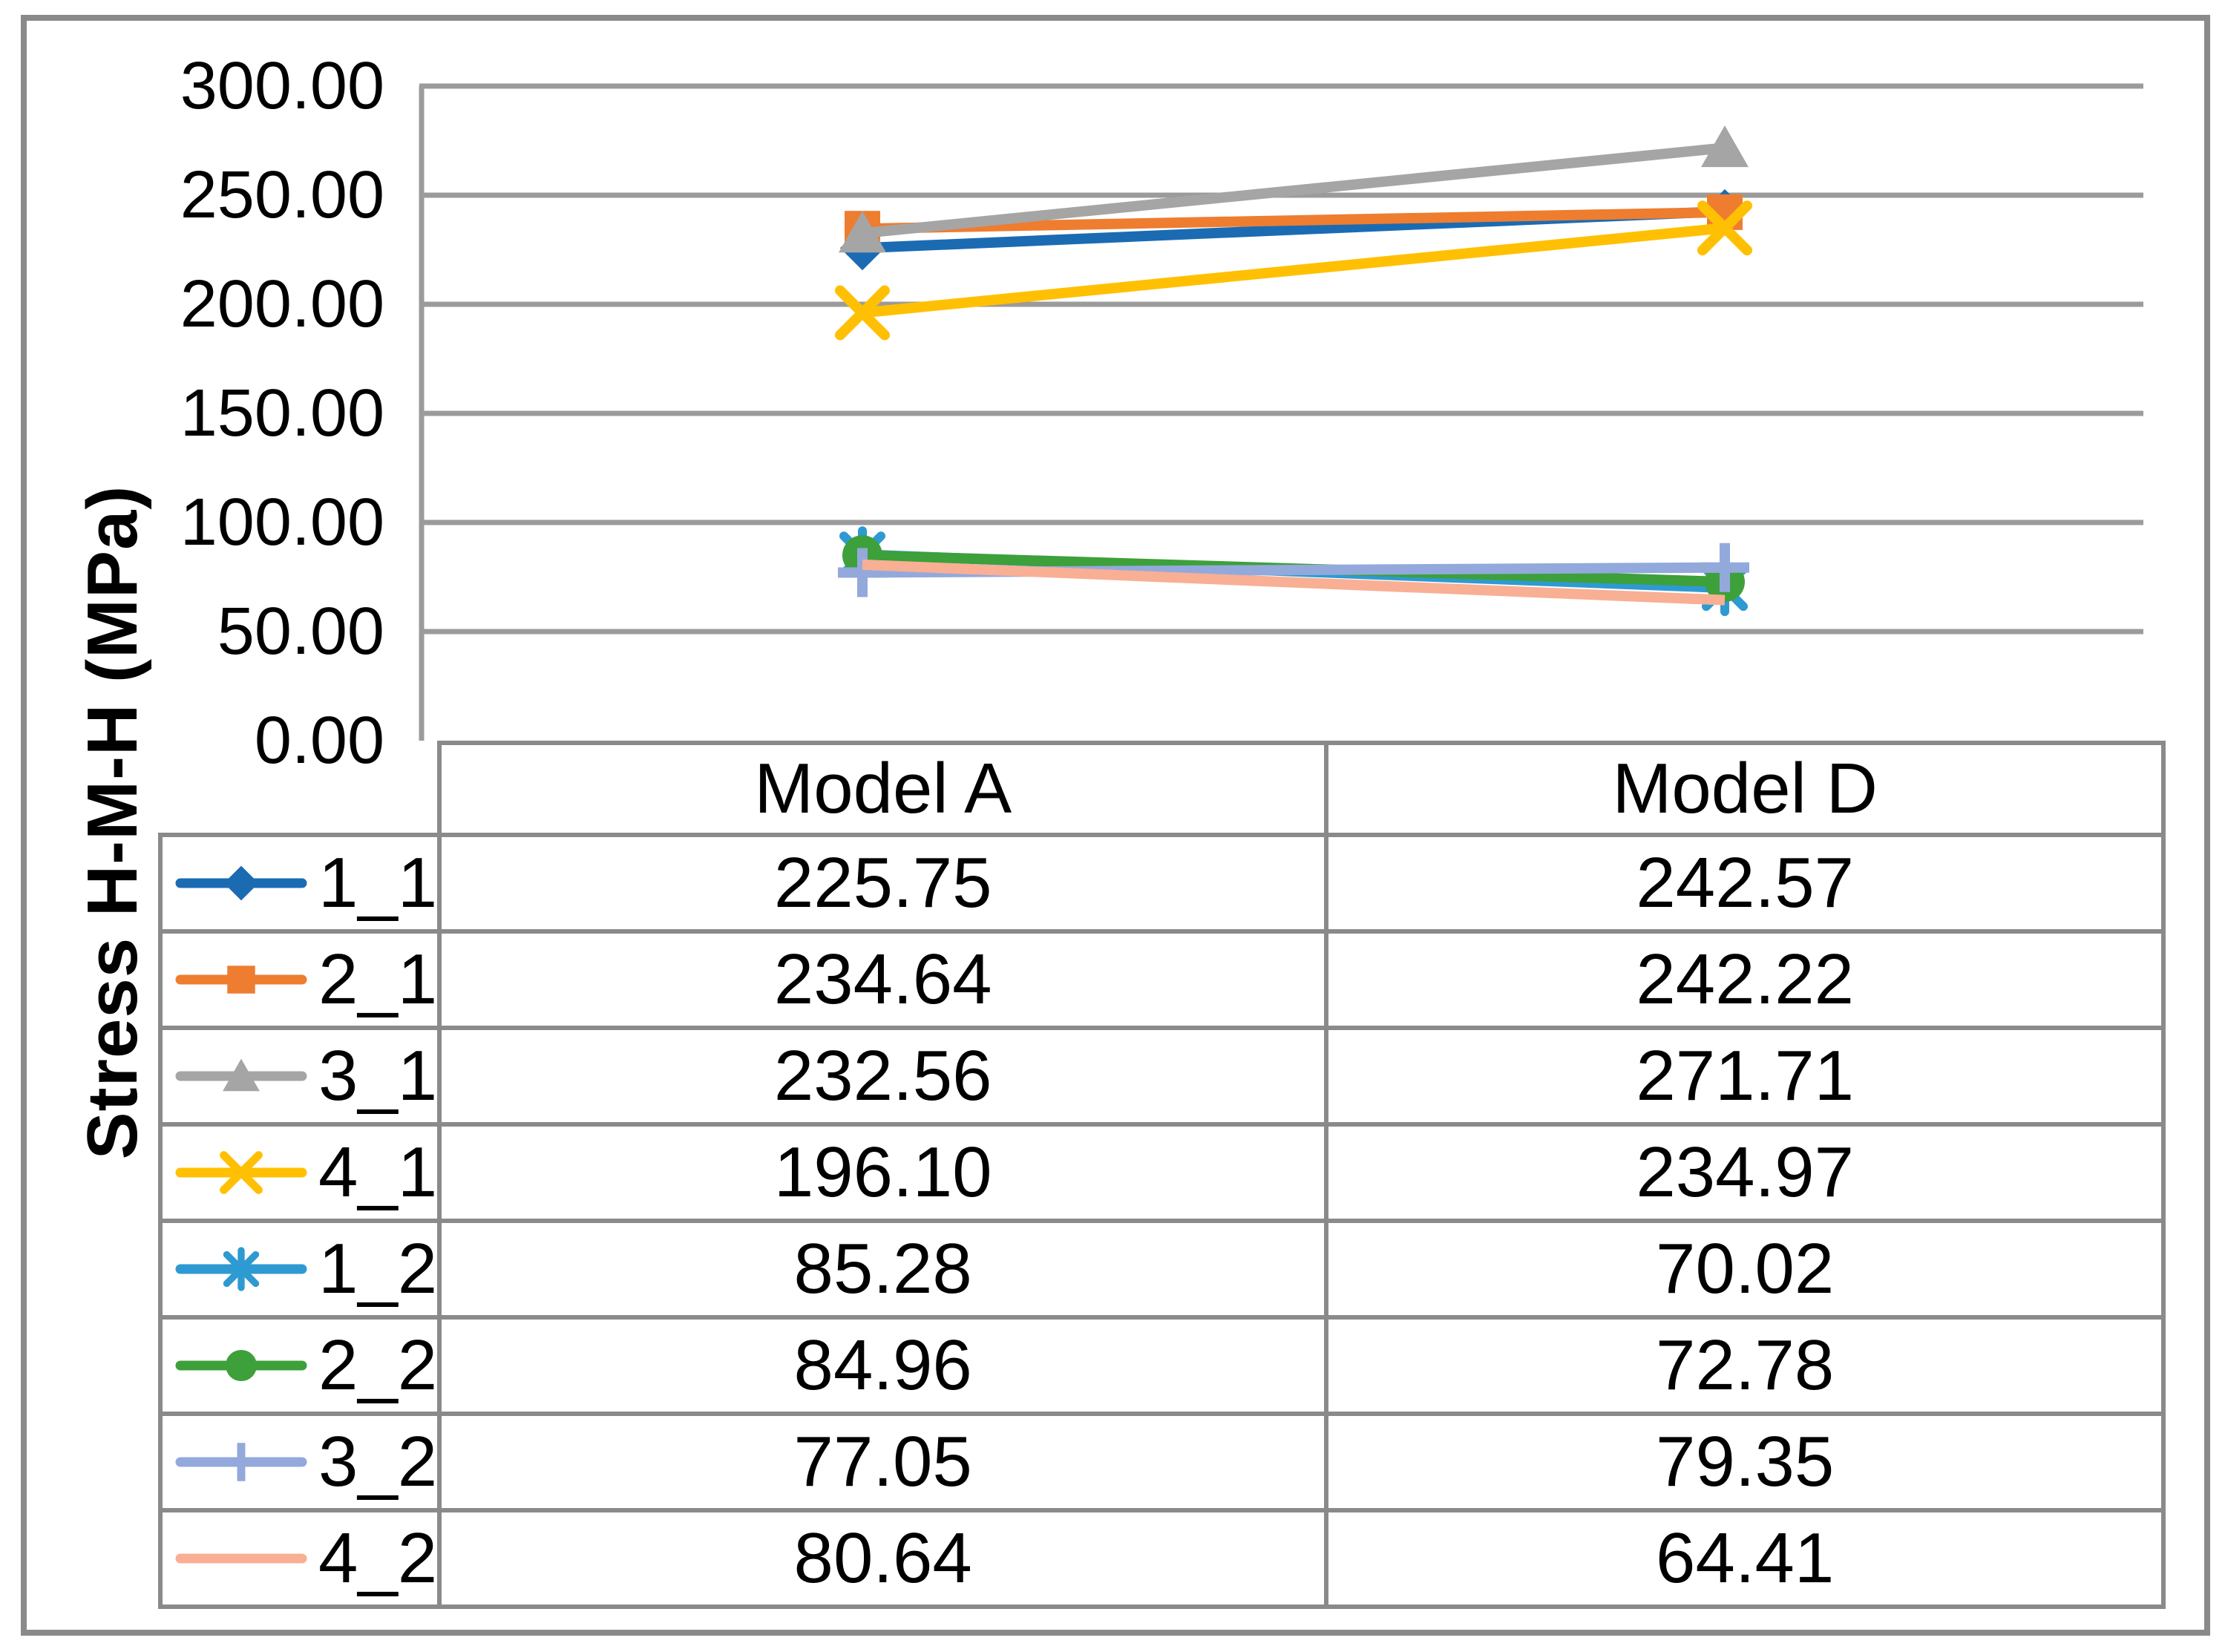 The width and height of the screenshot is (2225, 1652). What do you see at coordinates (883, 1365) in the screenshot?
I see `value-cell: 84.96` at bounding box center [883, 1365].